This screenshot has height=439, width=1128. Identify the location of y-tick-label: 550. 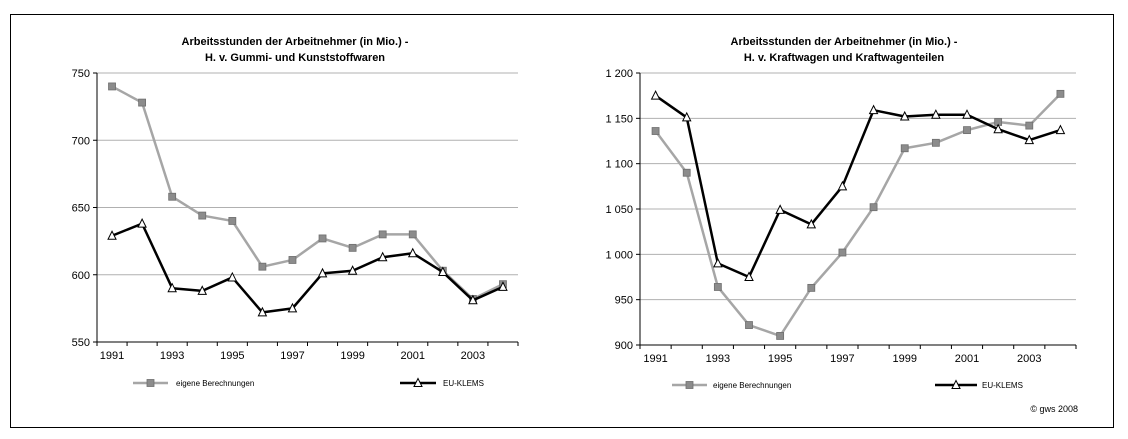
(81, 343).